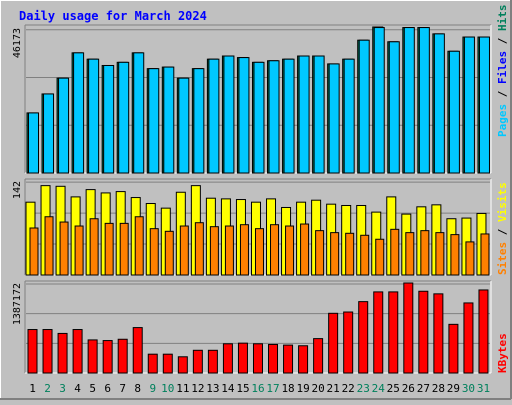 This screenshot has height=405, width=512. I want to click on day-label: 31, so click(483, 388).